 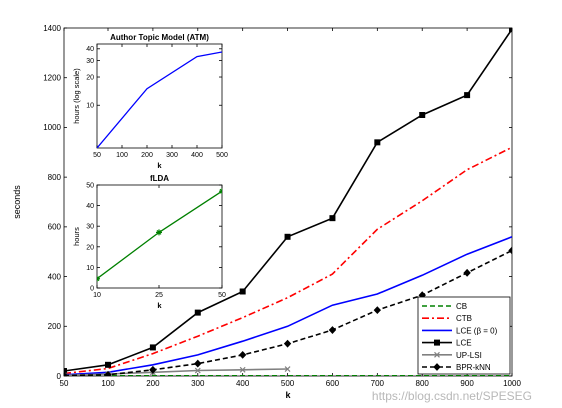 What do you see at coordinates (423, 383) in the screenshot?
I see `x-tick-label: 800` at bounding box center [423, 383].